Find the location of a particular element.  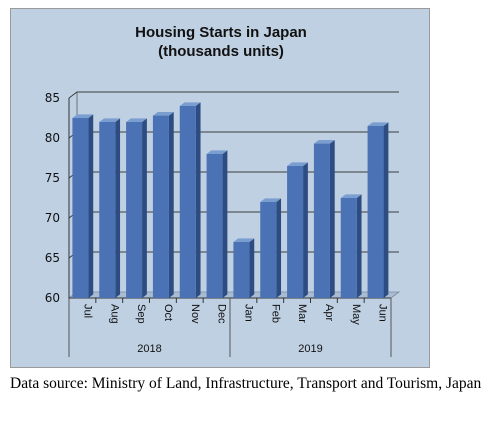

bar-dec is located at coordinates (217, 224).